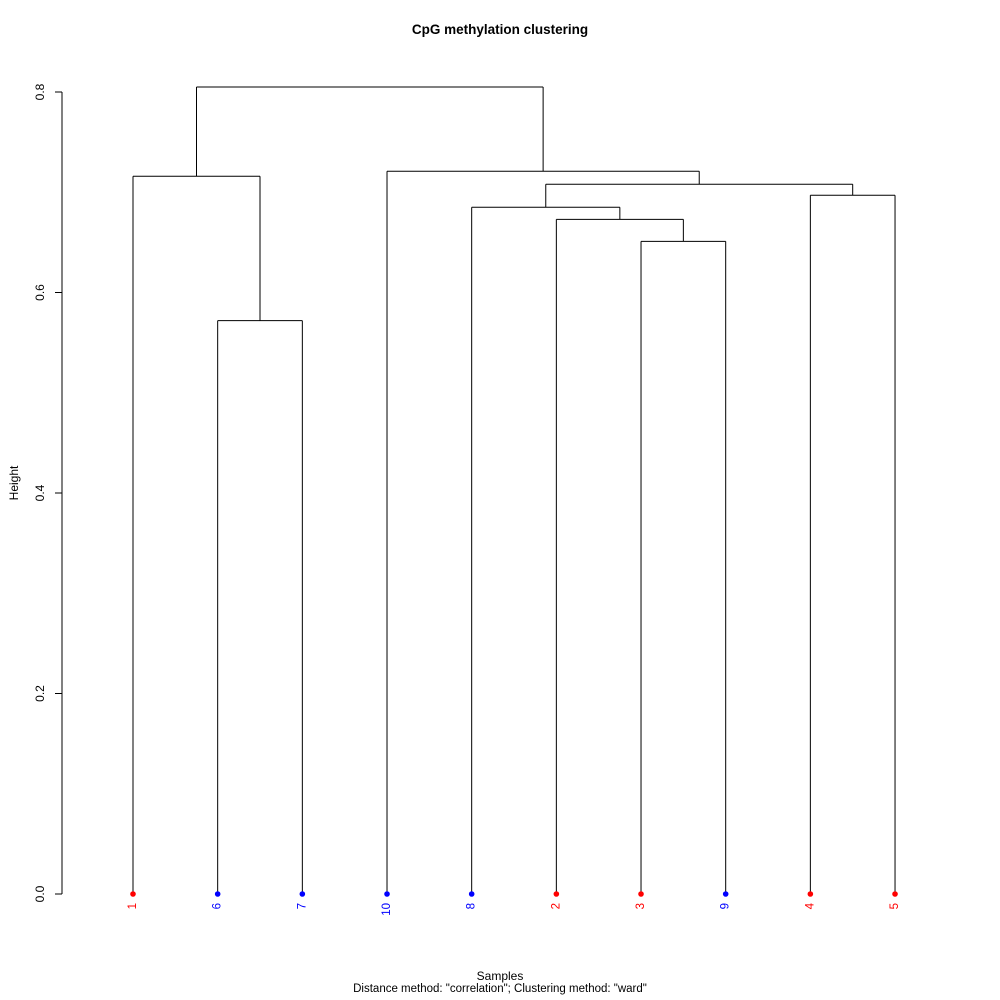 This screenshot has width=1000, height=1000. I want to click on y-tick-label: 0.6, so click(40, 292).